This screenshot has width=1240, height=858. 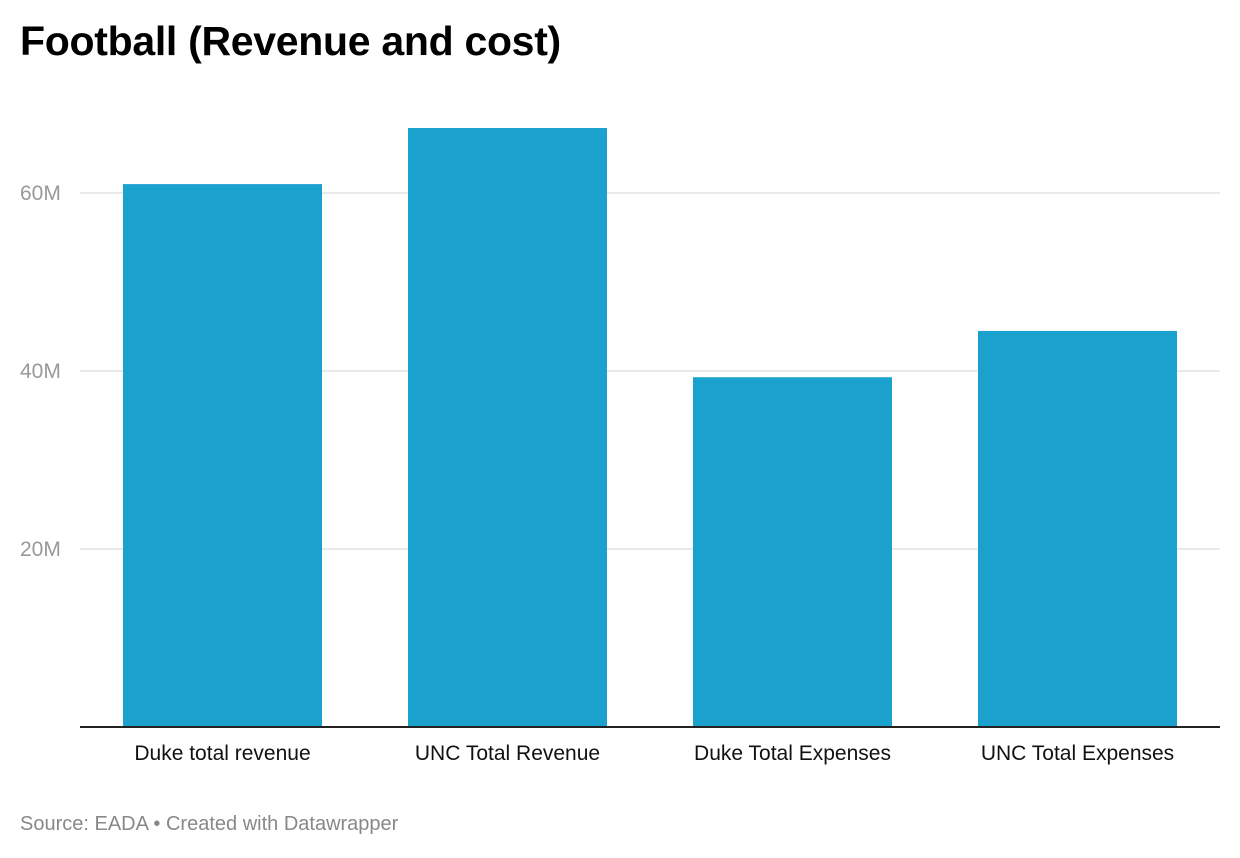 What do you see at coordinates (222, 753) in the screenshot?
I see `x-category-label: Duke total revenue` at bounding box center [222, 753].